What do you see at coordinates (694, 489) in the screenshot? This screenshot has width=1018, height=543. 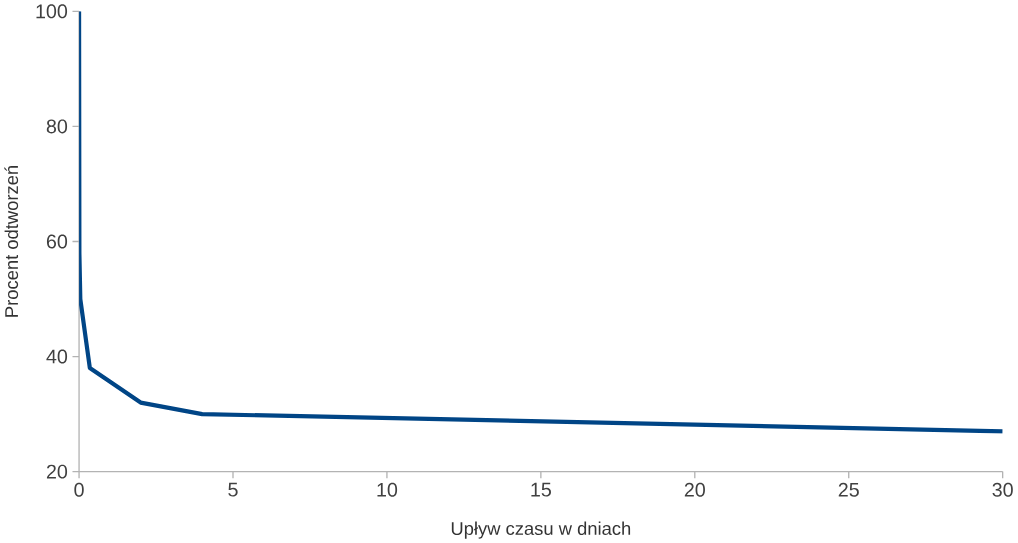 I see `x-tick-label: 20` at bounding box center [694, 489].